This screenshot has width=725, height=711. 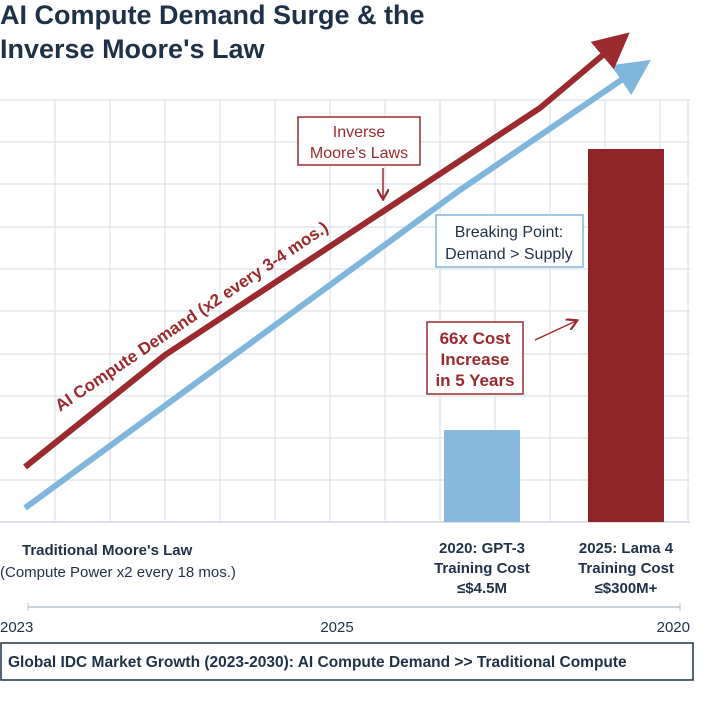 What do you see at coordinates (626, 548) in the screenshot?
I see `bar-label: 2025: Lama 4` at bounding box center [626, 548].